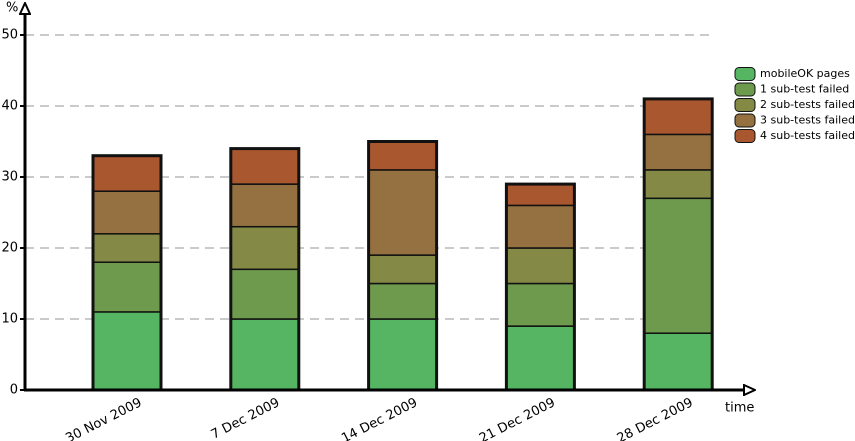 This screenshot has width=855, height=441. What do you see at coordinates (804, 89) in the screenshot?
I see `legend-label: 1 sub-test failed` at bounding box center [804, 89].